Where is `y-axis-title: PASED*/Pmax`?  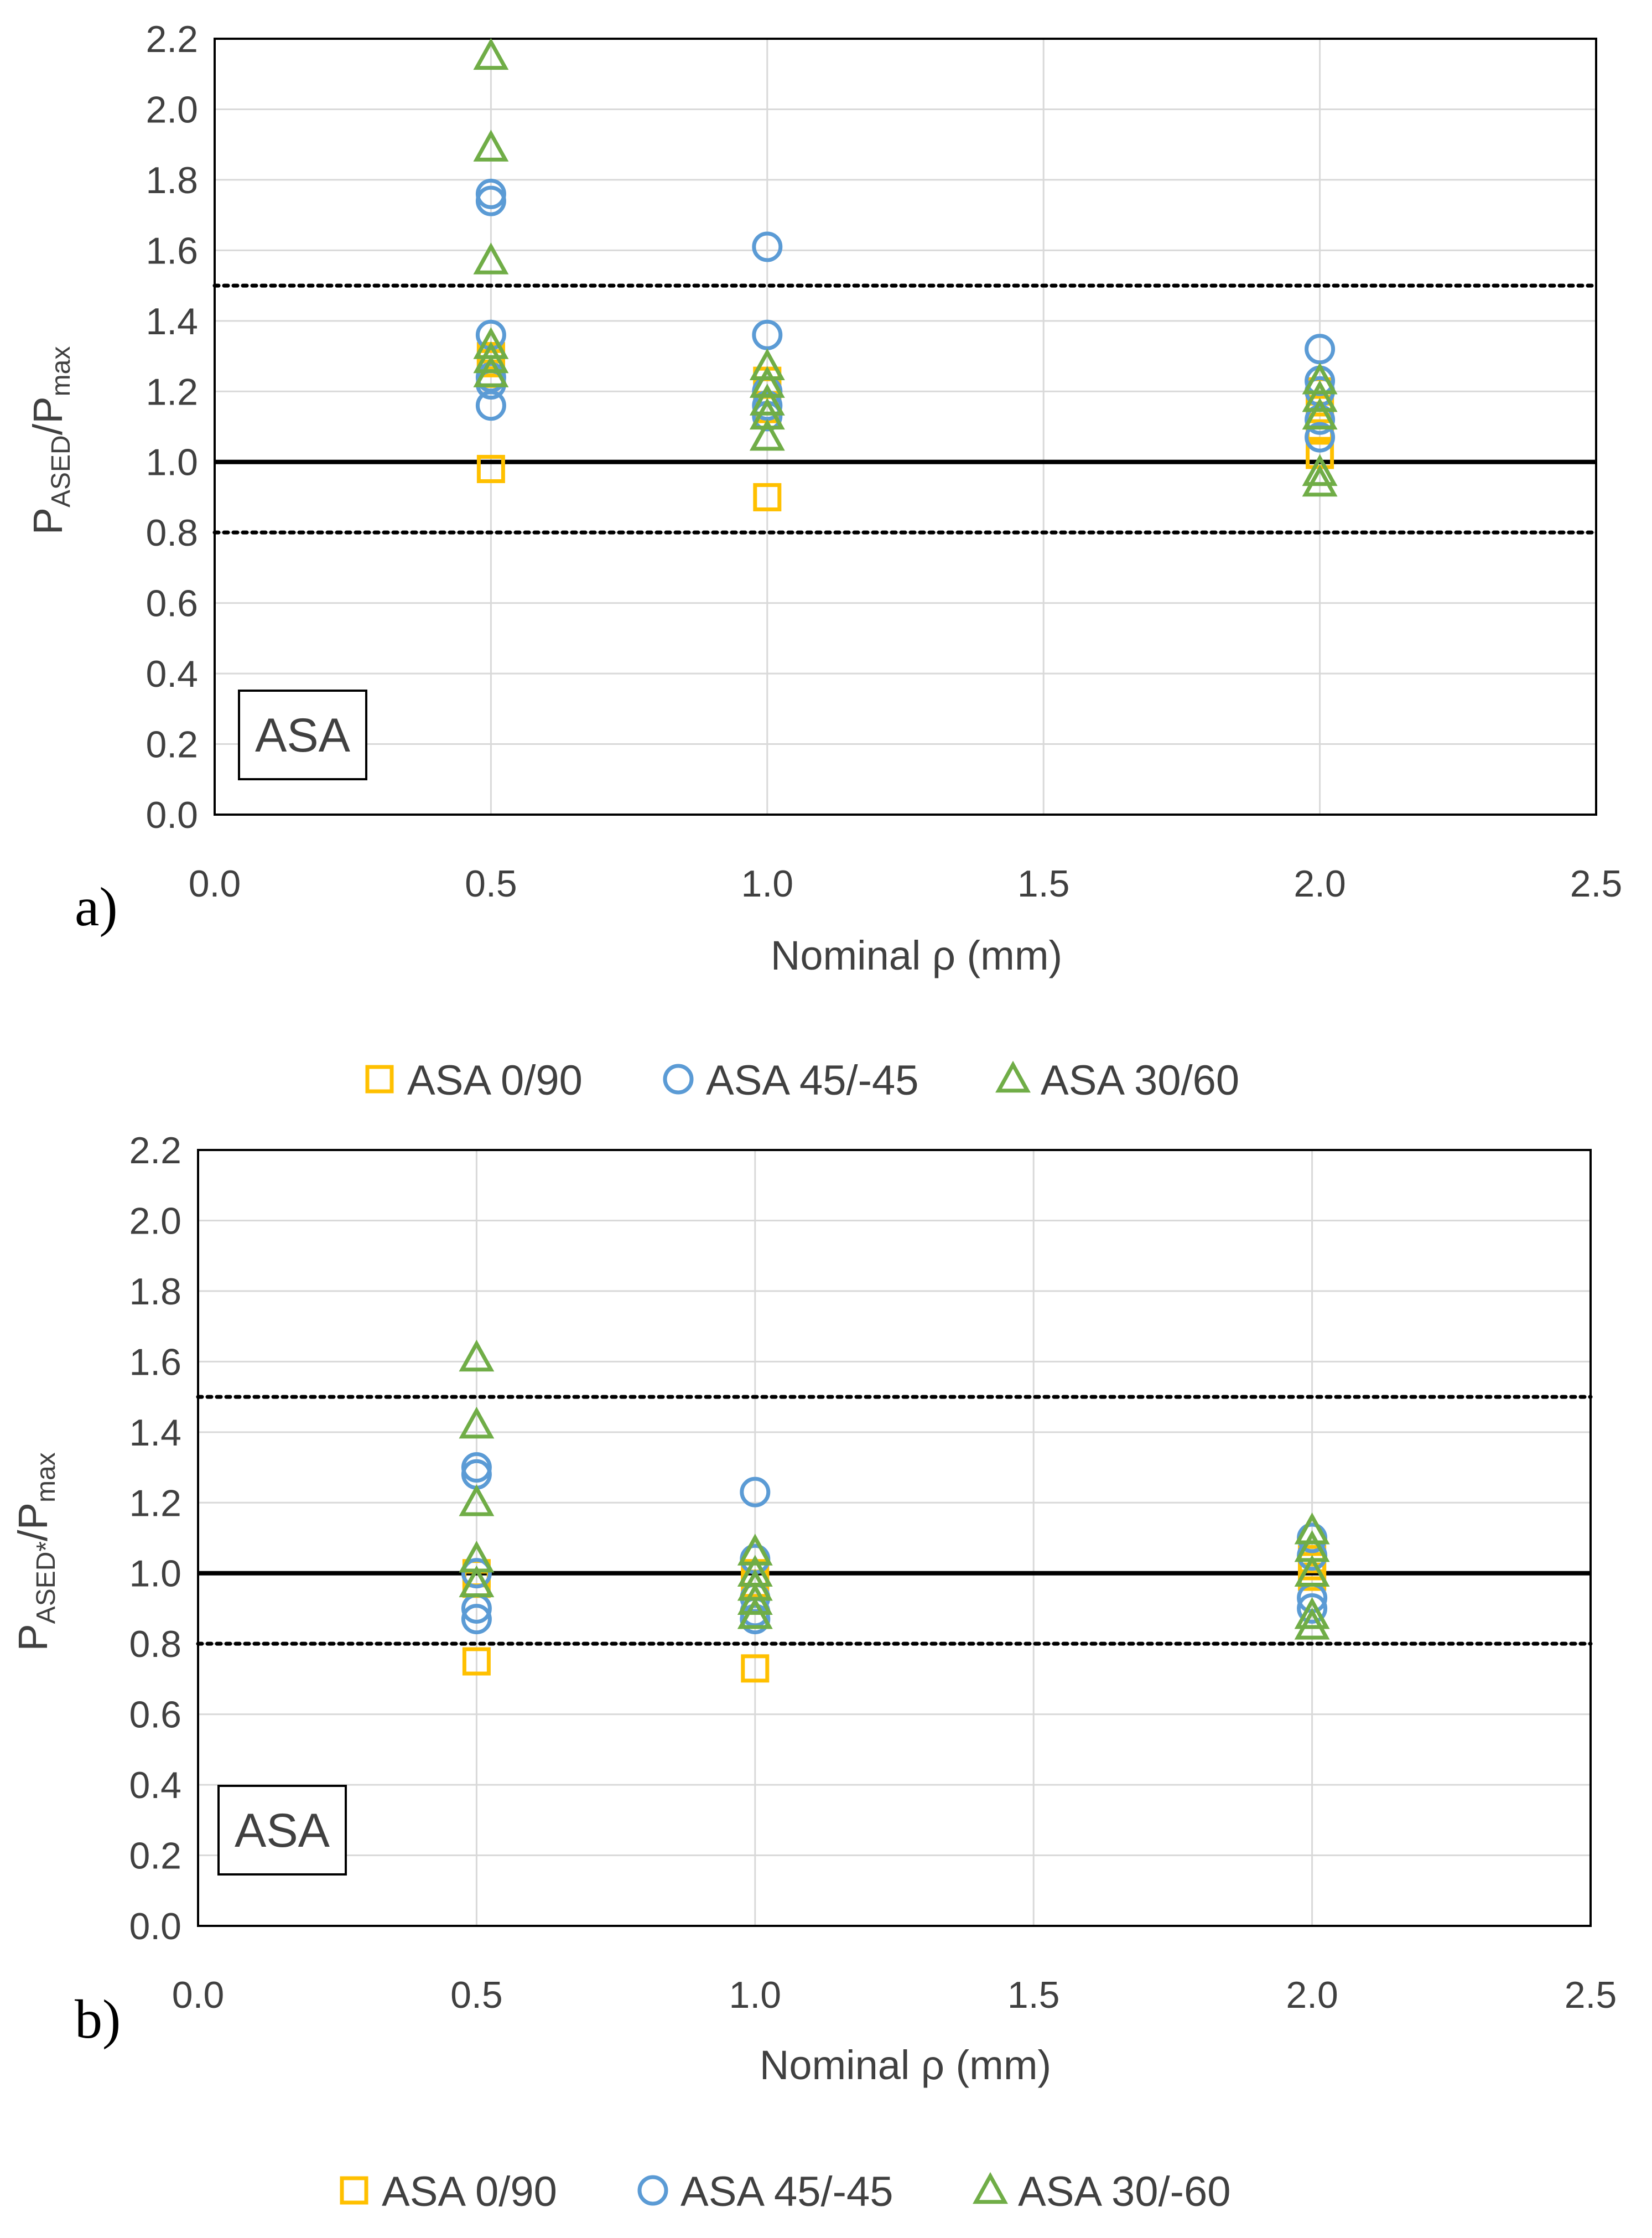
y-axis-title: PASED*/Pmax is located at coordinates (36, 1551).